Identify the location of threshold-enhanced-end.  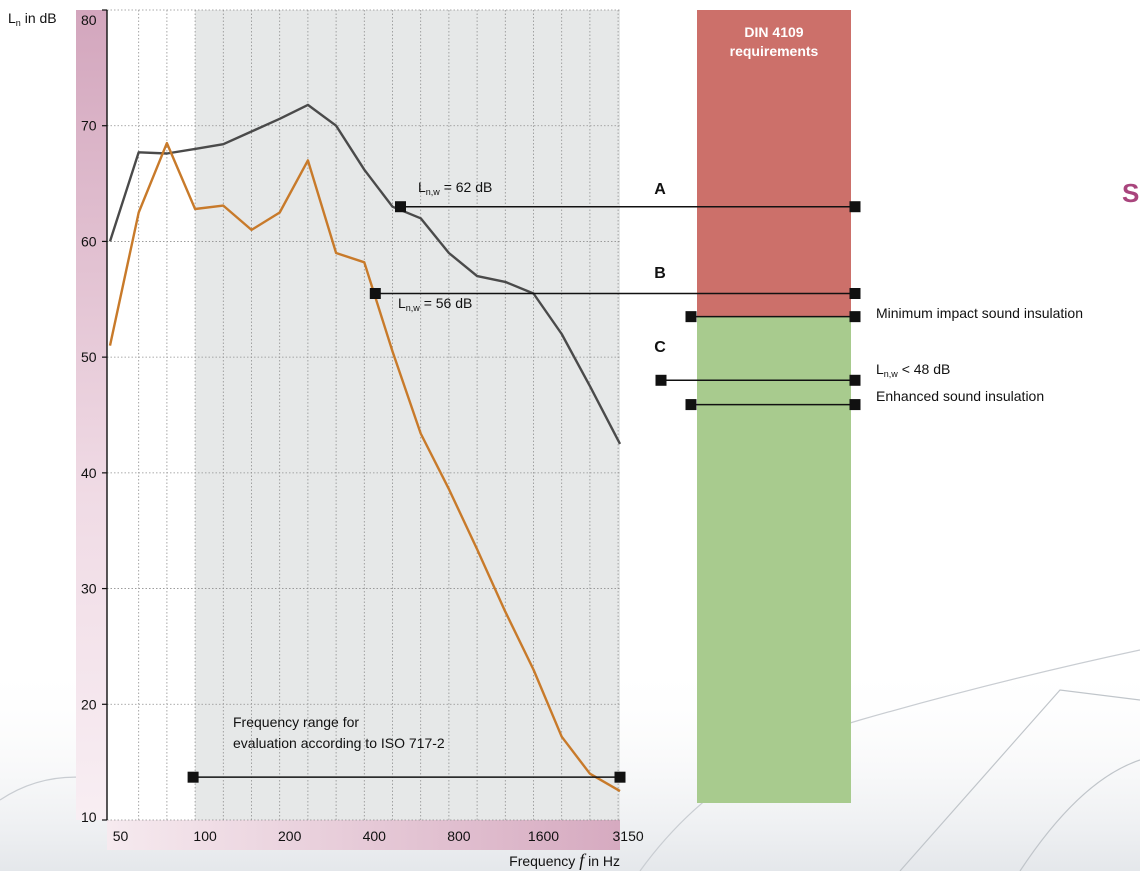
(855, 405).